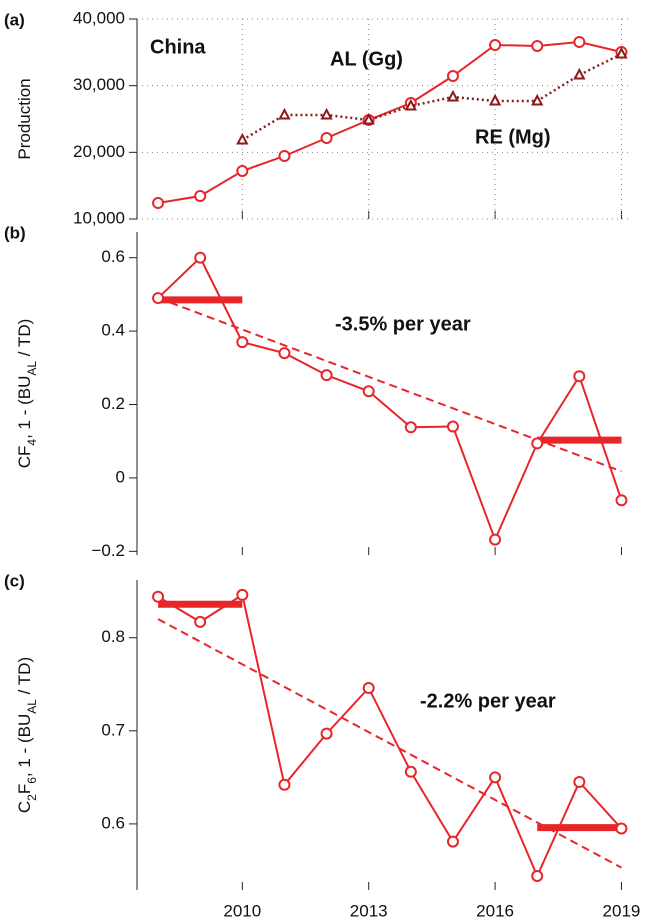  Describe the element at coordinates (99, 17) in the screenshot. I see `y-tick-label: 40,000` at that location.